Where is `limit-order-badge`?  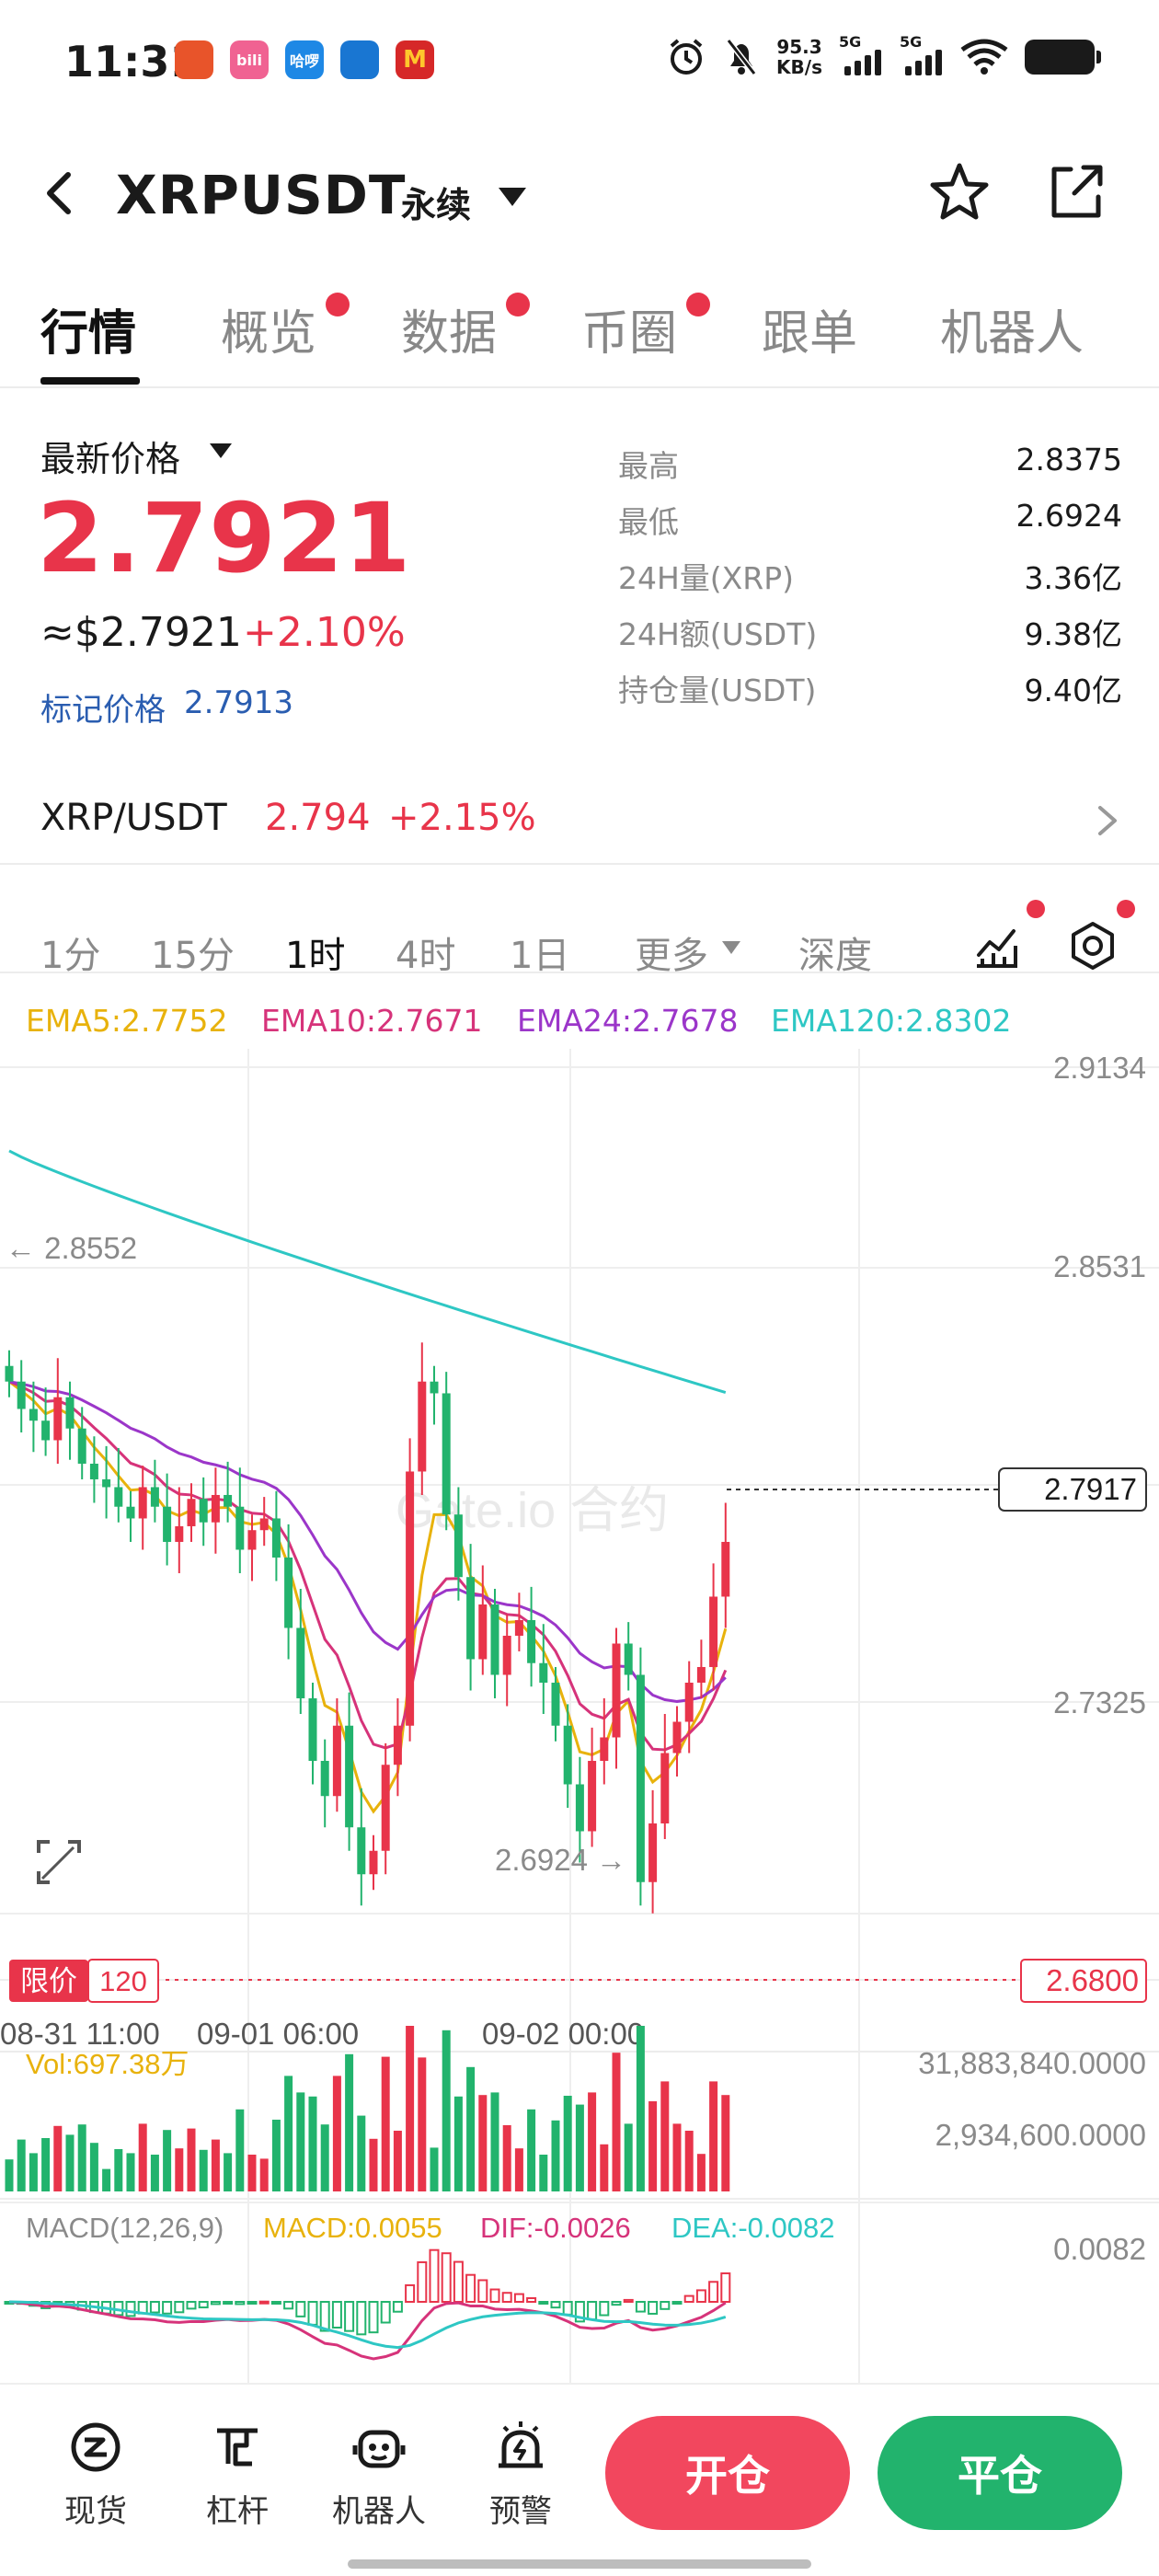
limit-order-badge is located at coordinates (48, 1981).